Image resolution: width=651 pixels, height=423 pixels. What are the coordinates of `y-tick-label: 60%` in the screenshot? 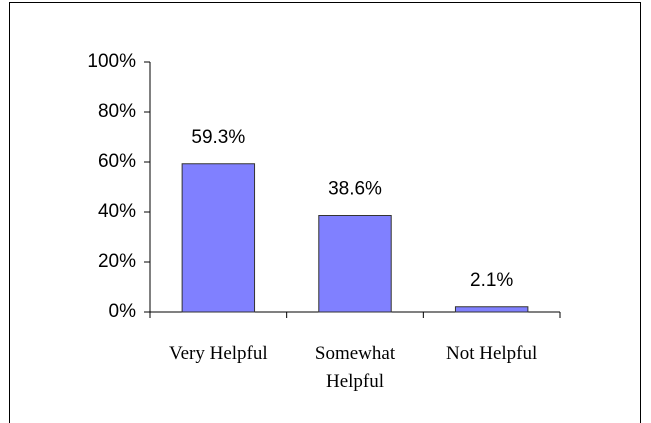 It's located at (117, 161).